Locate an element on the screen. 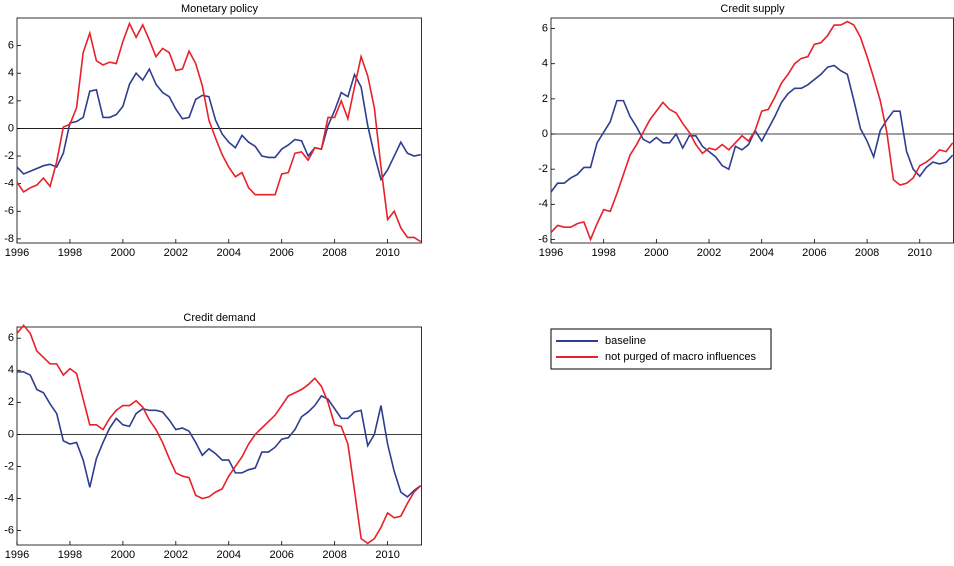  legend-box is located at coordinates (661, 349).